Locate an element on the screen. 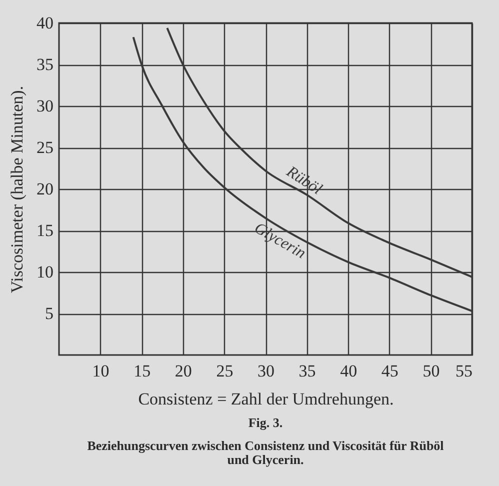 Image resolution: width=499 pixels, height=486 pixels. y-tick-label: 35 is located at coordinates (45, 64).